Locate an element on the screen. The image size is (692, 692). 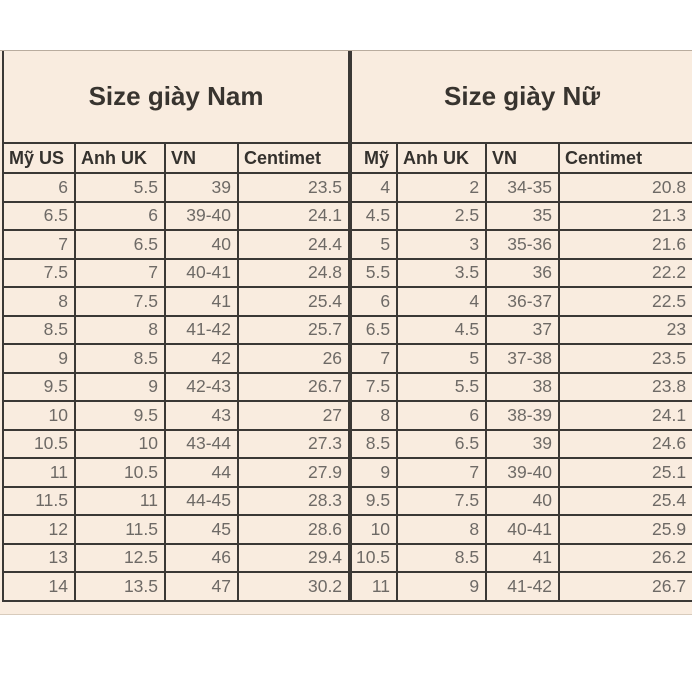
table-cell: 26.2 is located at coordinates (625, 557).